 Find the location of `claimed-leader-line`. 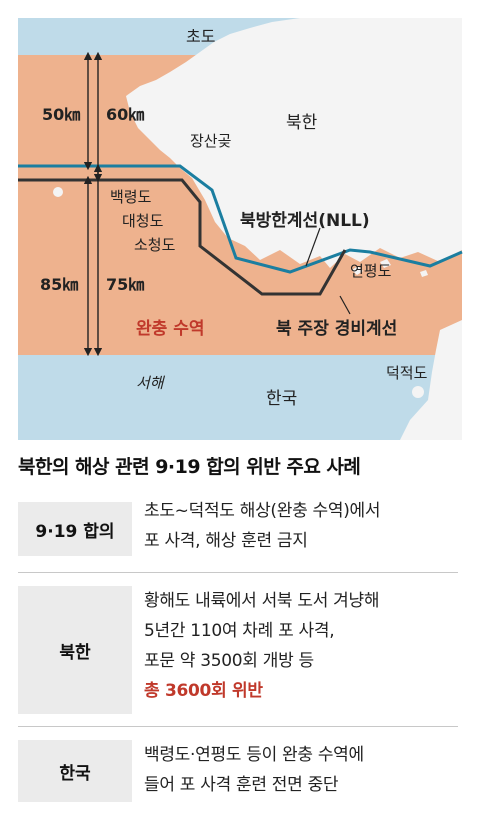

claimed-leader-line is located at coordinates (345, 305).